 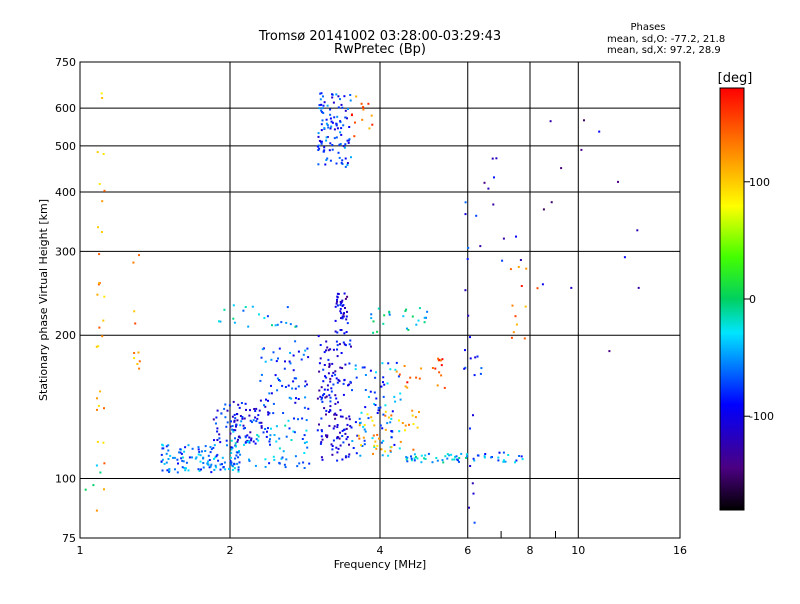 What do you see at coordinates (230, 550) in the screenshot?
I see `x-tick-label: 2` at bounding box center [230, 550].